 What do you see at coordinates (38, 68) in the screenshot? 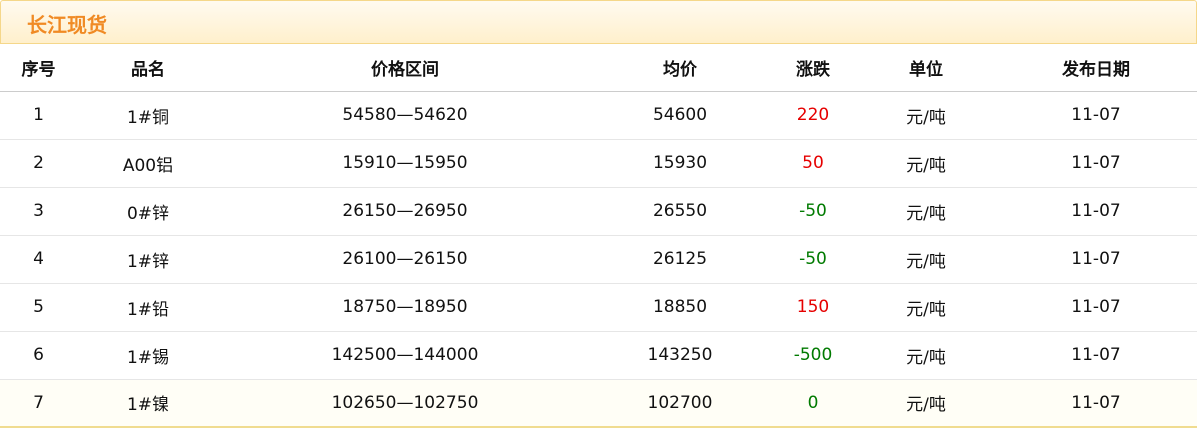
I see `col-index-header: 序号` at bounding box center [38, 68].